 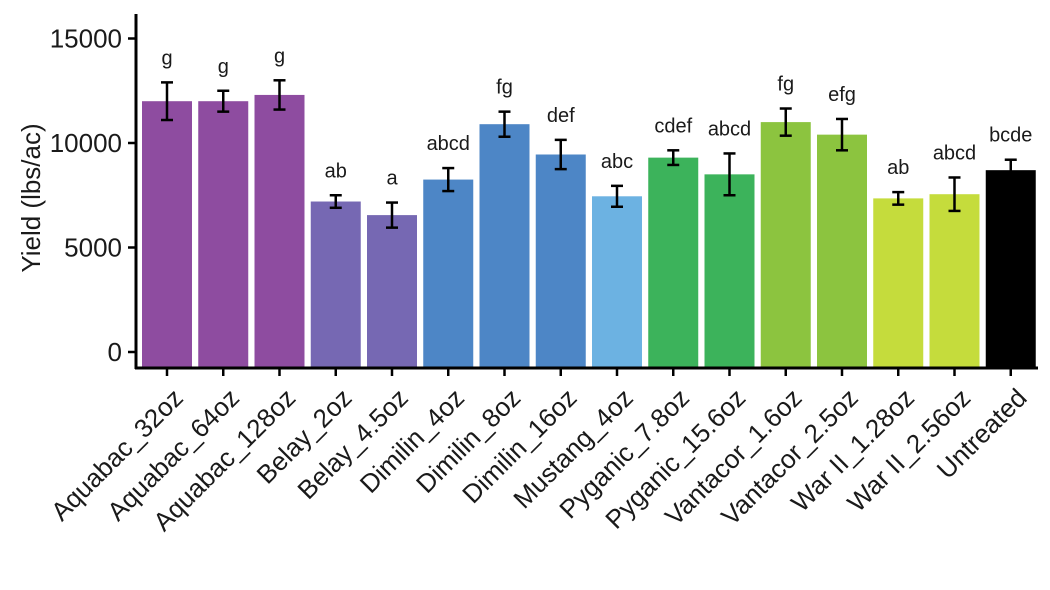 I want to click on significance-label: cdef, so click(x=673, y=126).